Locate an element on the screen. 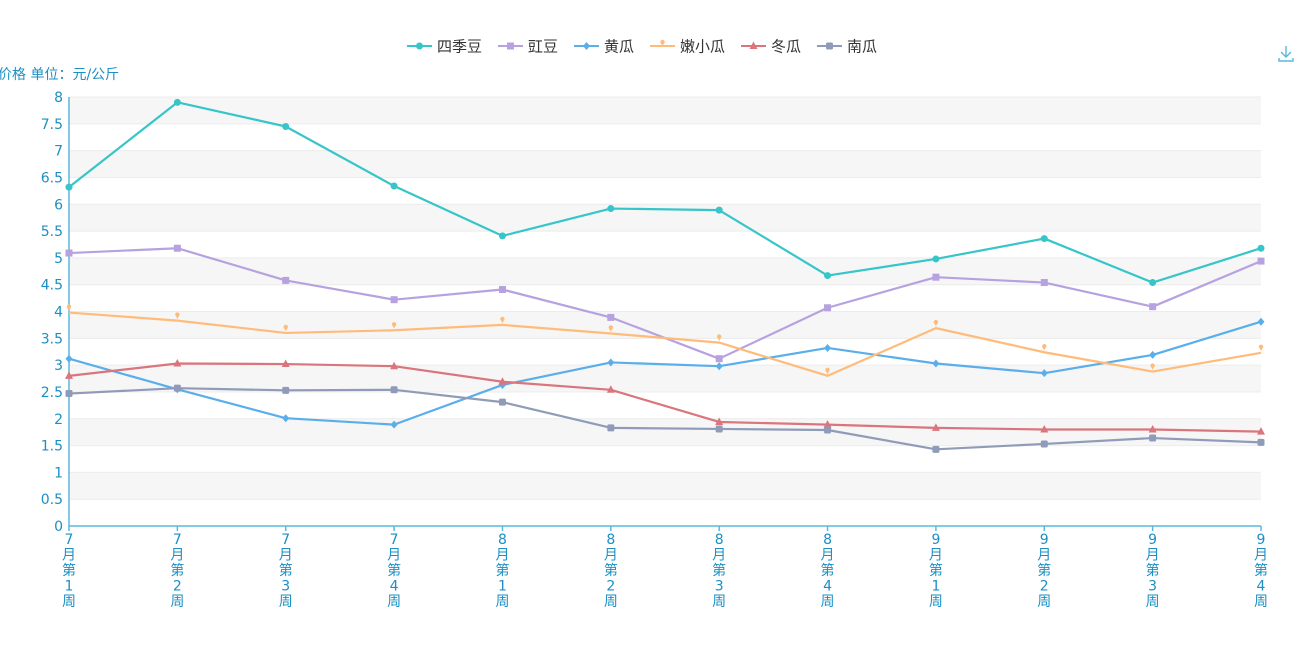 Image resolution: width=1300 pixels, height=650 pixels. x-tick-label: 9 月第 1 周 is located at coordinates (936, 571).